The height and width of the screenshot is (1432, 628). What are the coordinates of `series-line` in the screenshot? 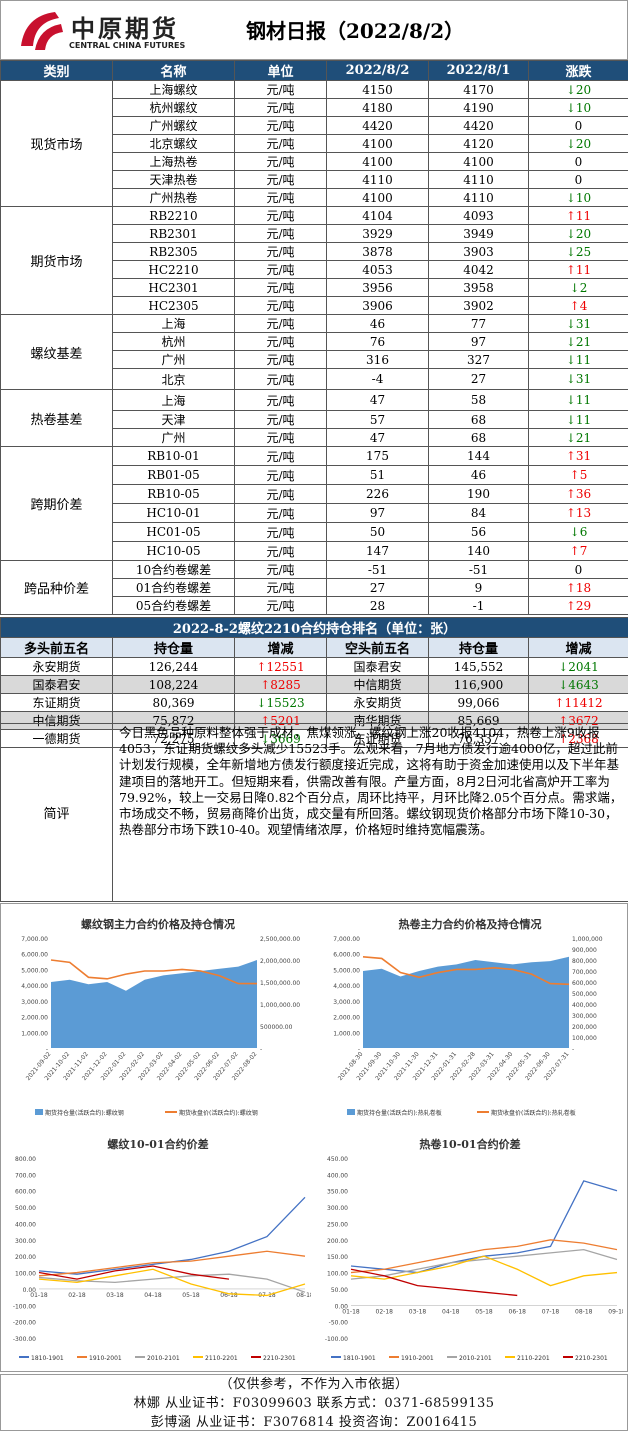 It's located at (484, 1270).